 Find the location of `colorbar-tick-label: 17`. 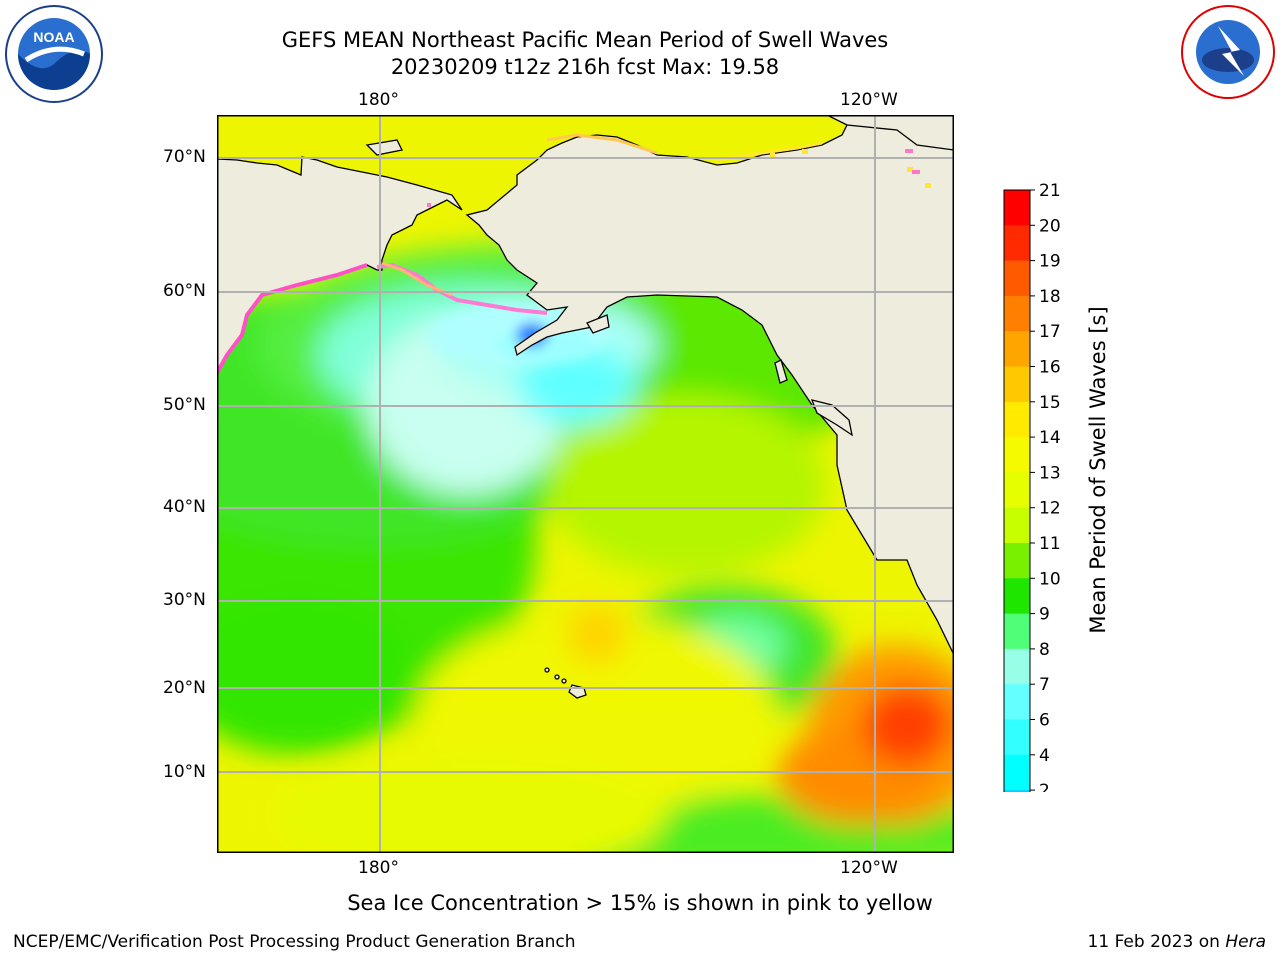

colorbar-tick-label: 17 is located at coordinates (1050, 332).